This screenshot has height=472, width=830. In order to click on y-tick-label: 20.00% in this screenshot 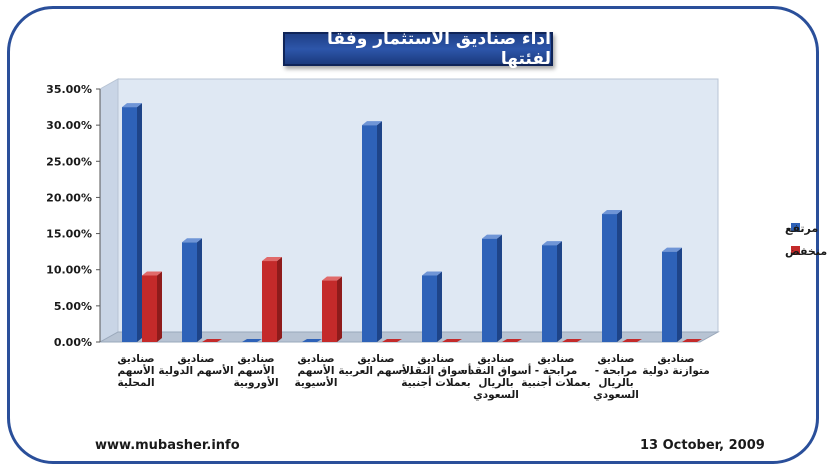, I will do `click(69, 197)`.